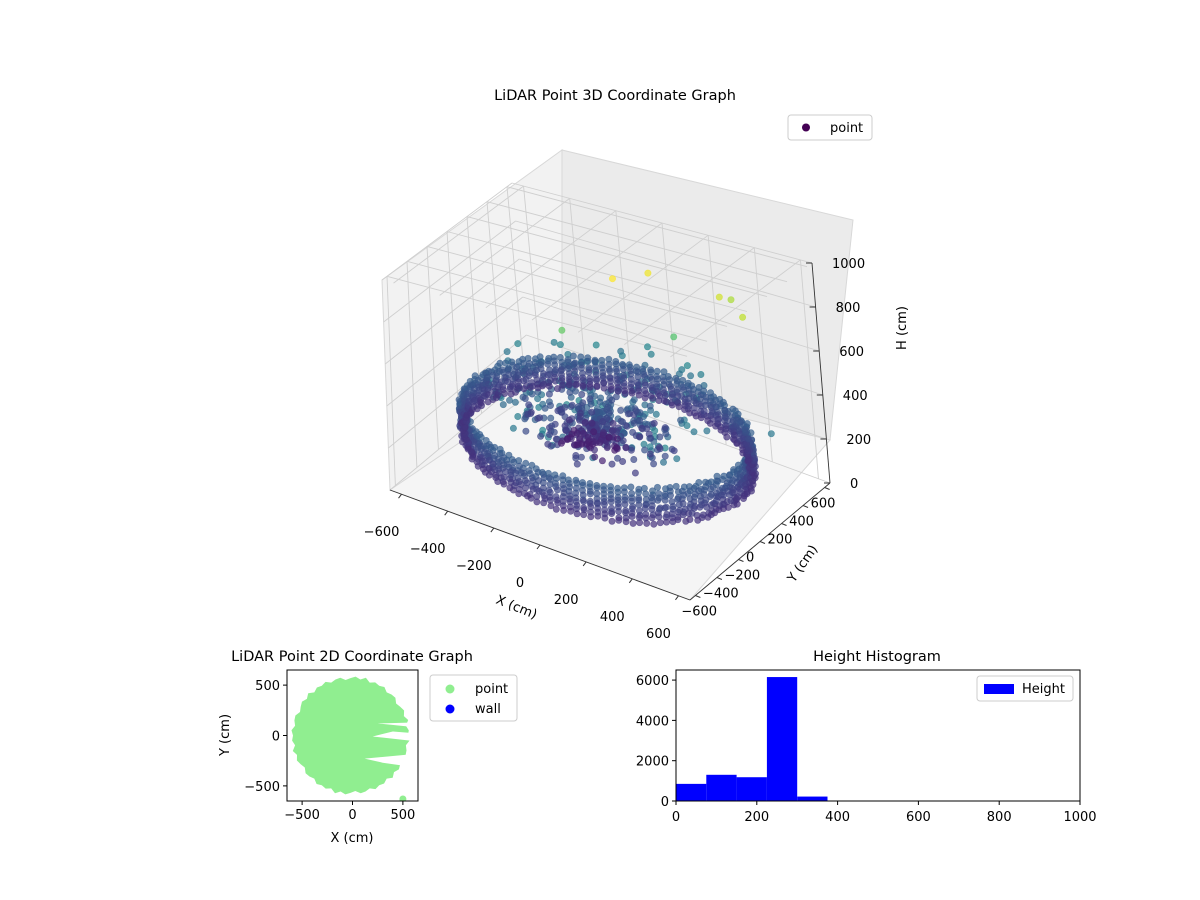  Describe the element at coordinates (780, 540) in the screenshot. I see `y-tick-label-3d: 200` at that location.